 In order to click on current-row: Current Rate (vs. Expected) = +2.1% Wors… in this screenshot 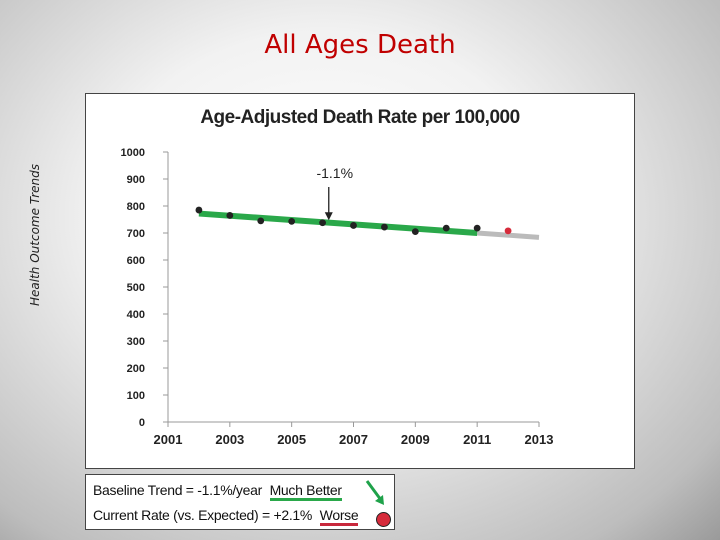, I will do `click(226, 516)`.